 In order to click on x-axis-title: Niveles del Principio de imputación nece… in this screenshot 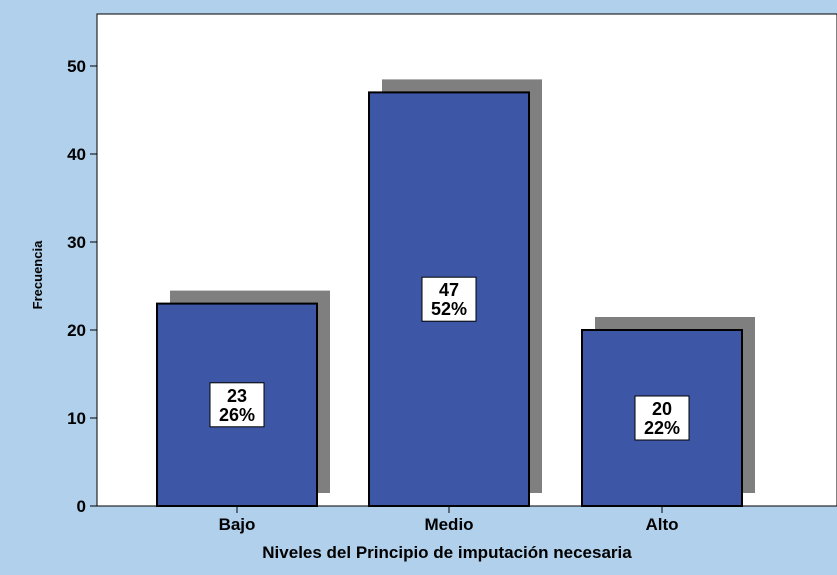, I will do `click(447, 552)`.